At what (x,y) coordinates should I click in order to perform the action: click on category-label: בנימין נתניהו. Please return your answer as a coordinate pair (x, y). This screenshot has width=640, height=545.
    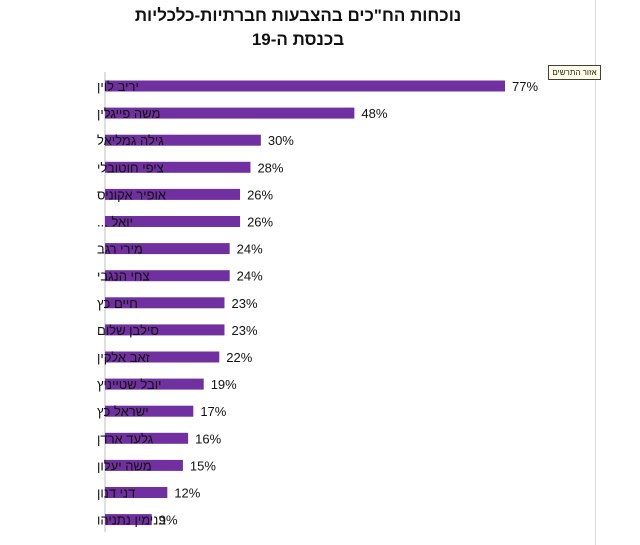
    Looking at the image, I should click on (131, 520).